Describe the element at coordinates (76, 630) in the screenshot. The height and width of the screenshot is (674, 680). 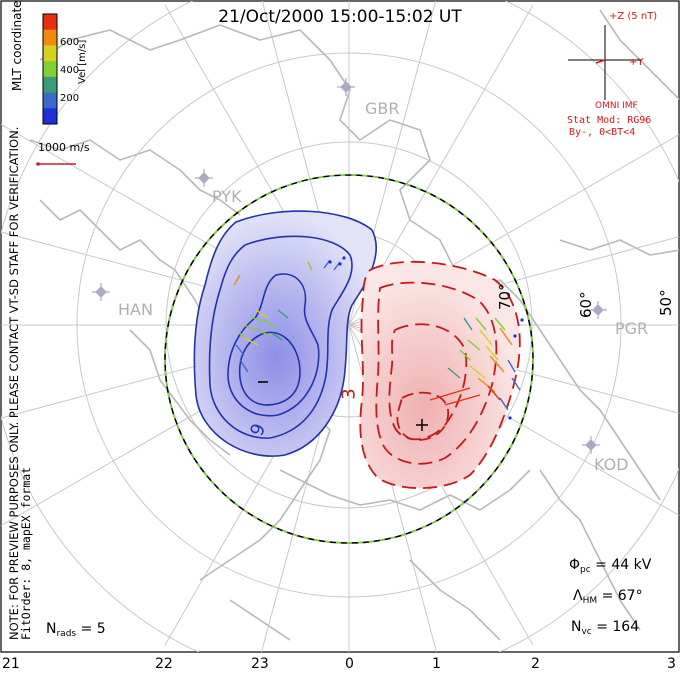
I see `stat-n-rads: Nrads = 5` at that location.